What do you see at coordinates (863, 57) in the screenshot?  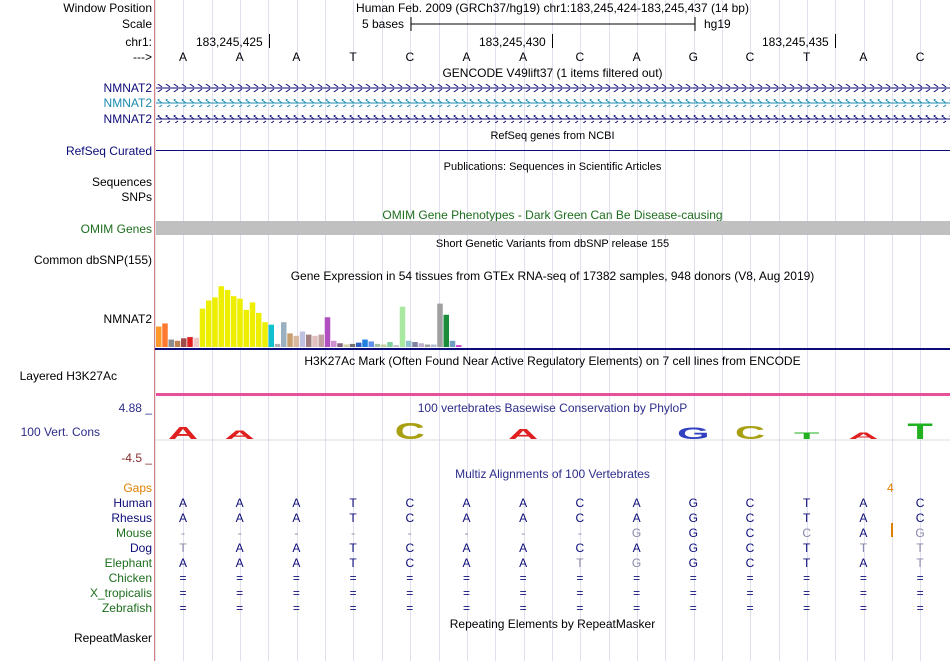 I see `reference-base: A` at bounding box center [863, 57].